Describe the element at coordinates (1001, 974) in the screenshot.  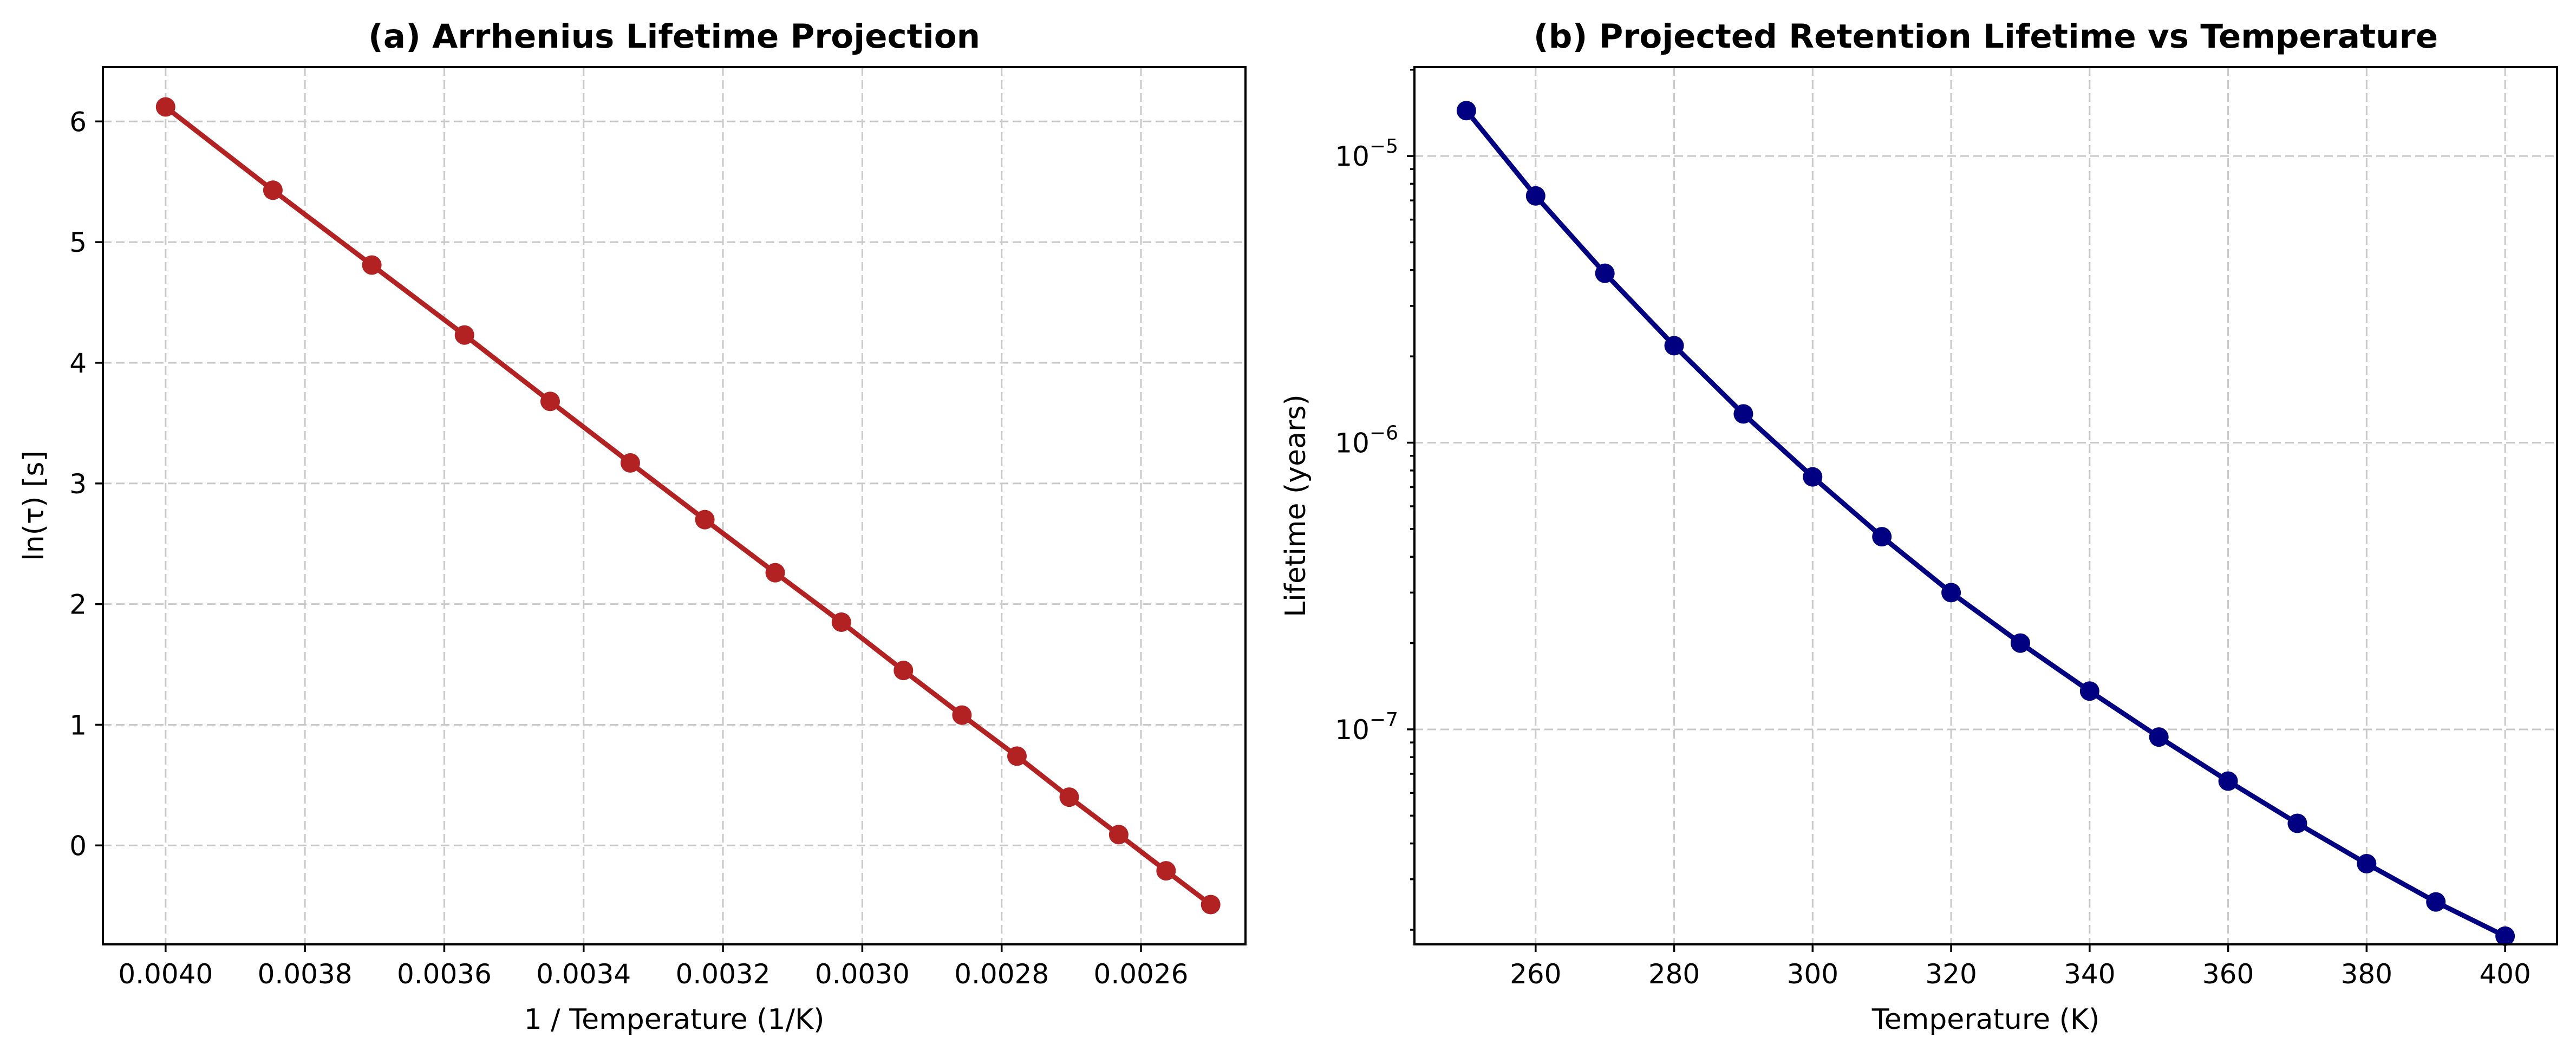
I see `panel-a-x-tick-label: 0.0028` at that location.